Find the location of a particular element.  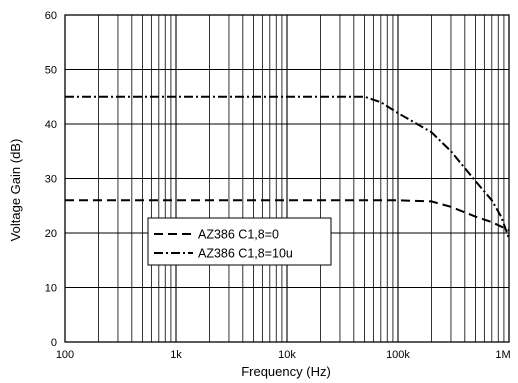

x-tick-label: 10k is located at coordinates (287, 355).